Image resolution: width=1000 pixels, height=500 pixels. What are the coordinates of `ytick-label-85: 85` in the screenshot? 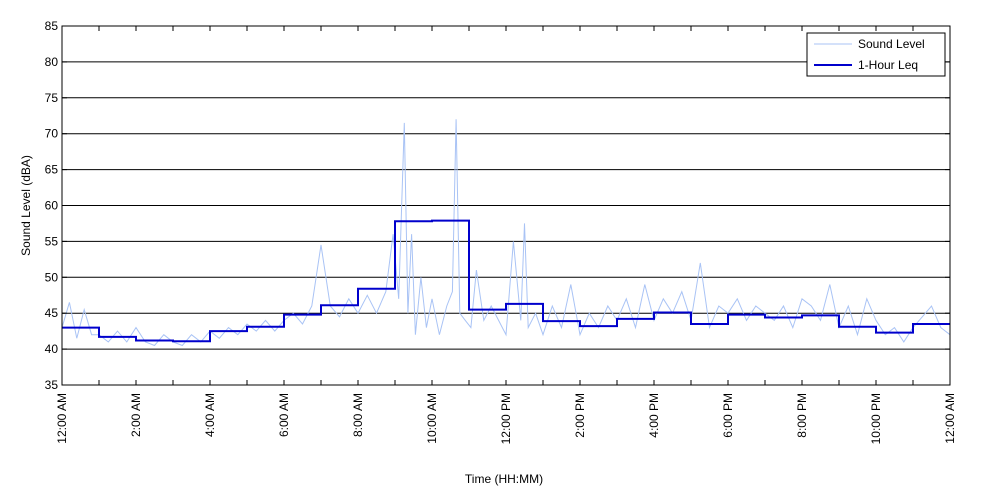 It's located at (52, 26).